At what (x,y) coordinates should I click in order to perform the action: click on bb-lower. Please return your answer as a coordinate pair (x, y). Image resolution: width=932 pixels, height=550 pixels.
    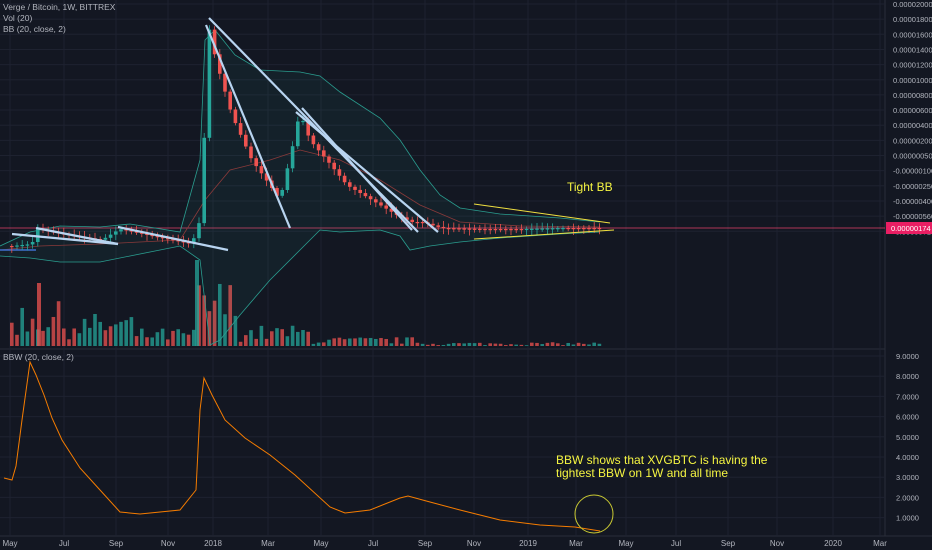
    Looking at the image, I should click on (300, 287).